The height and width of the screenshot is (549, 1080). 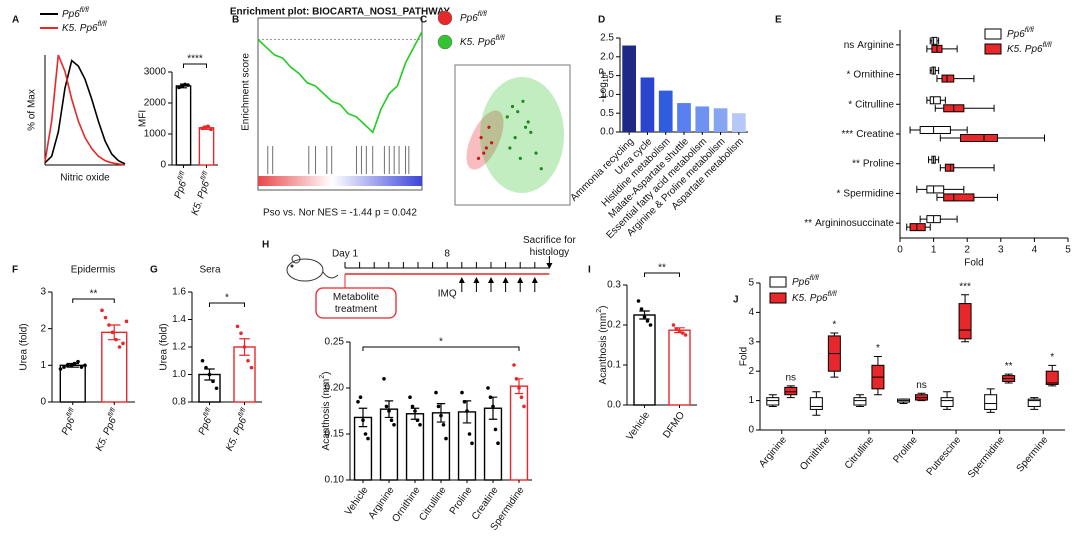 What do you see at coordinates (736, 300) in the screenshot?
I see `panel-letter: J` at bounding box center [736, 300].